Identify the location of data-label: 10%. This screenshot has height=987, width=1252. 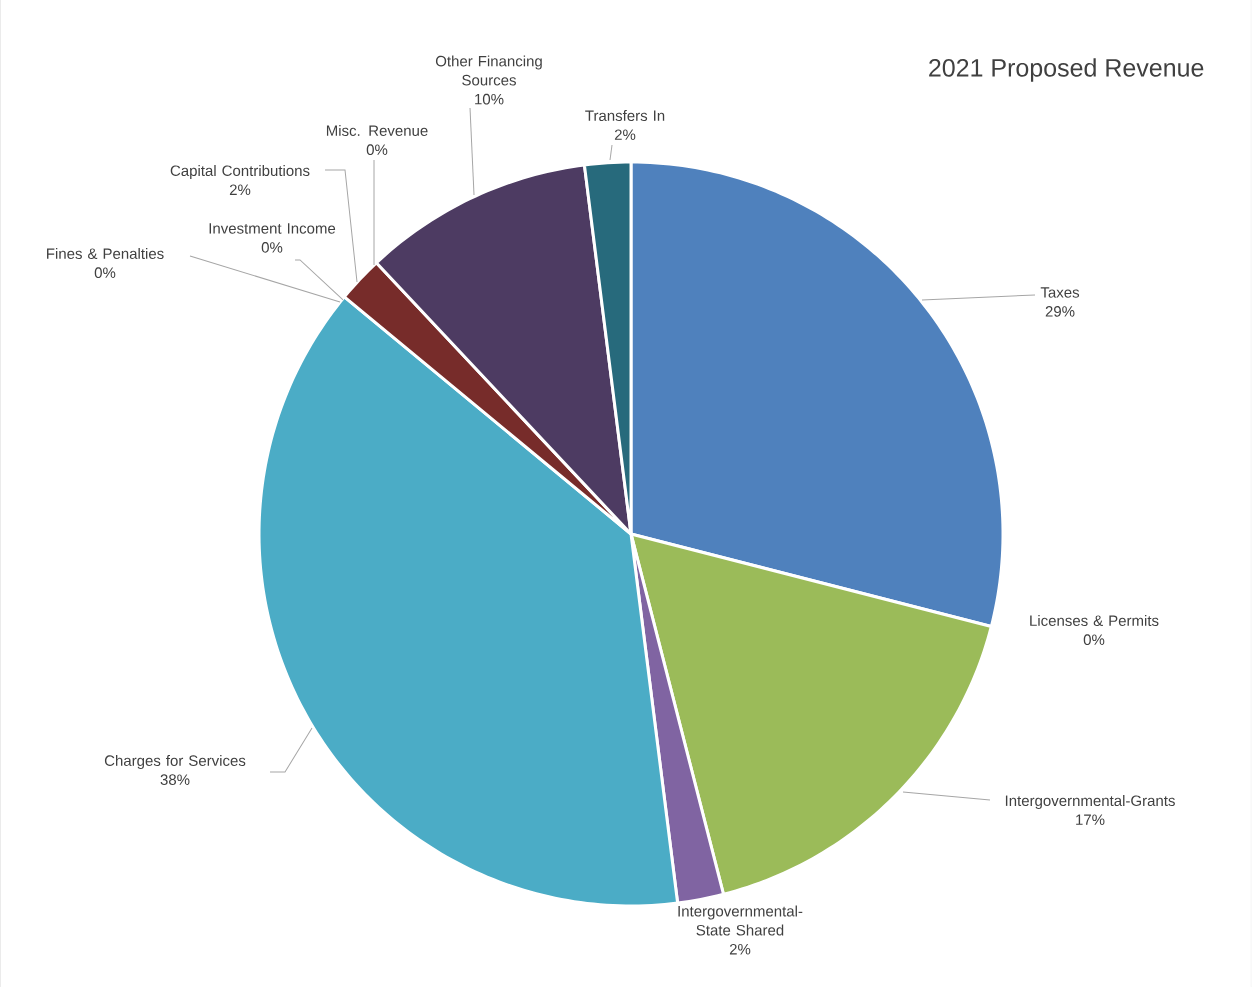
(489, 99).